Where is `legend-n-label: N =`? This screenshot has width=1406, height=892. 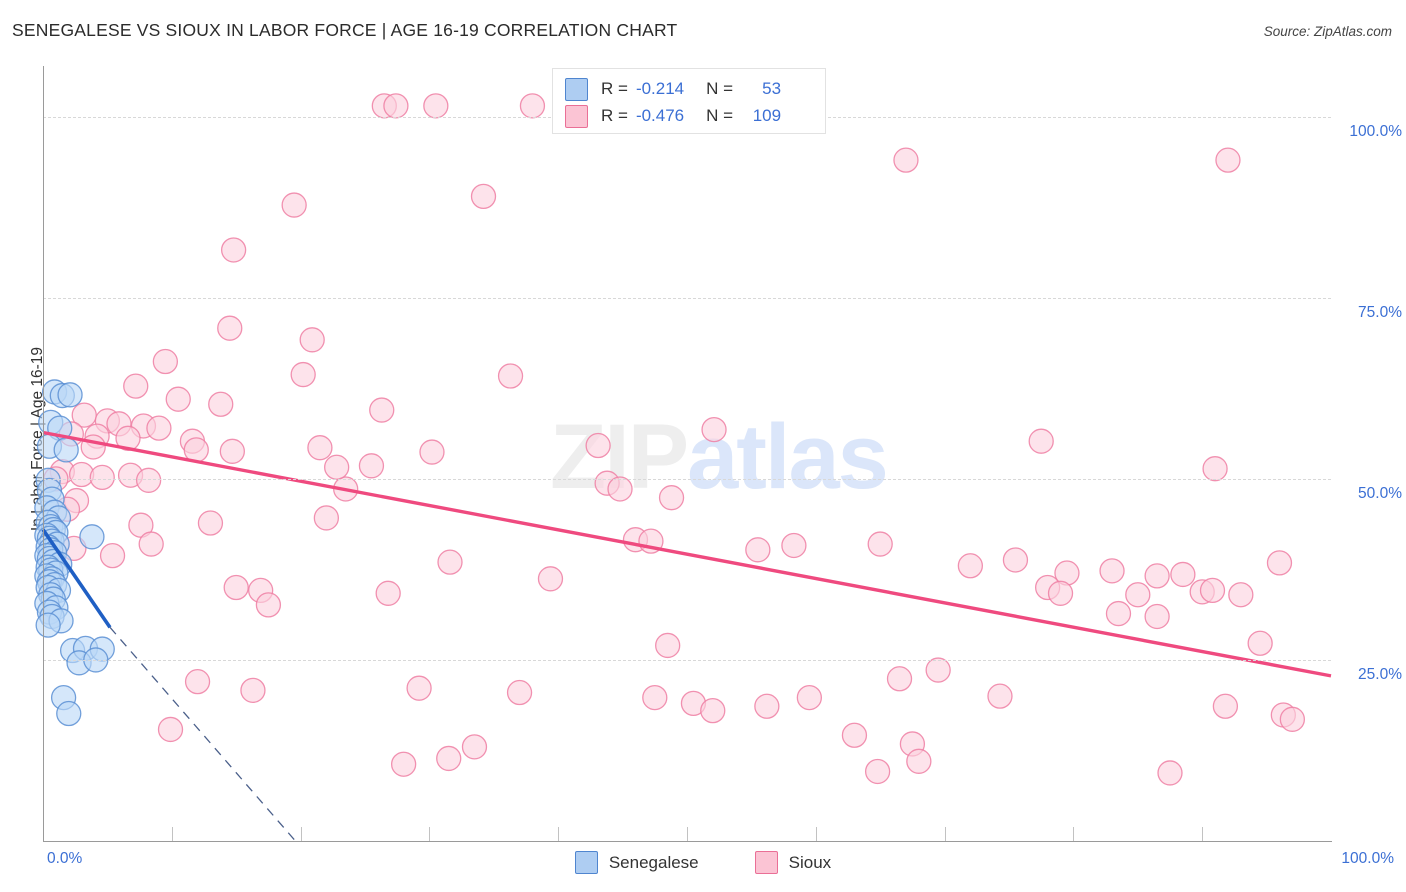 legend-n-label: N = is located at coordinates (720, 88).